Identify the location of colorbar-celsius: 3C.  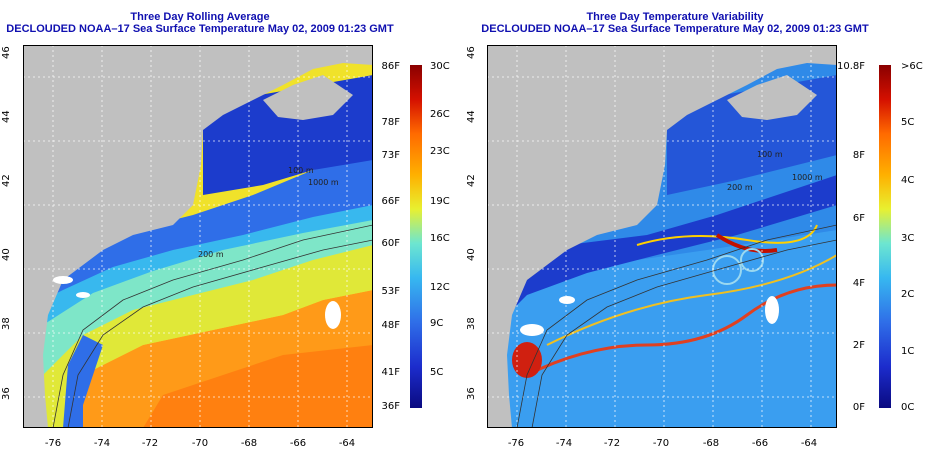
(908, 238).